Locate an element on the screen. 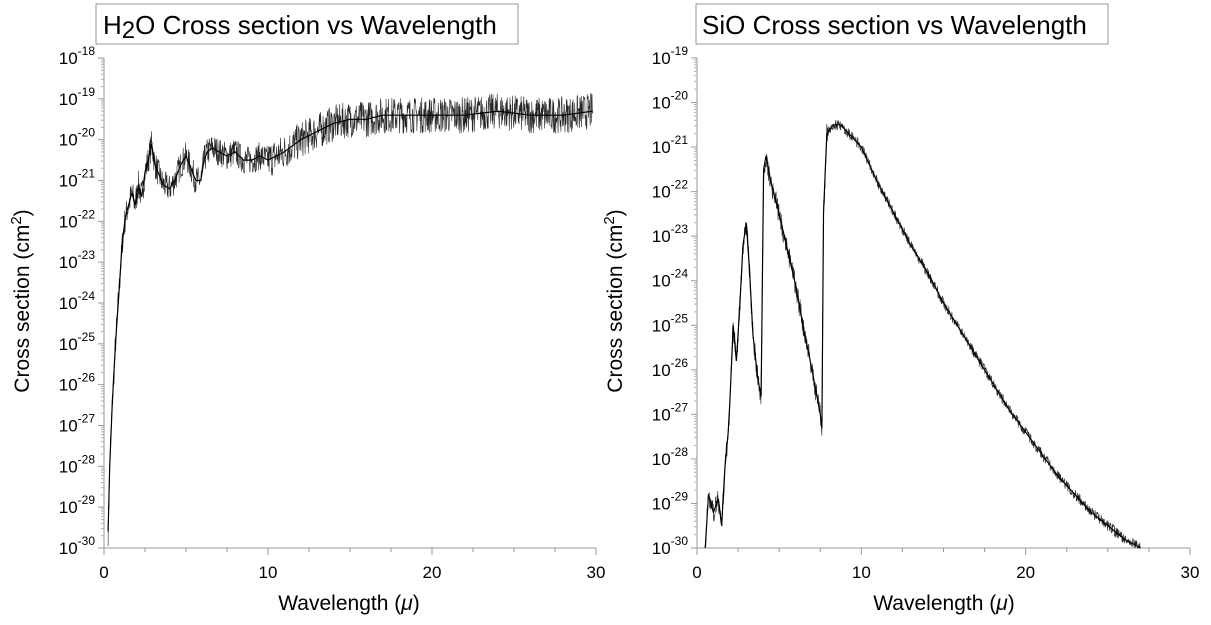  h2o-x-tick-label: 10 is located at coordinates (268, 572).